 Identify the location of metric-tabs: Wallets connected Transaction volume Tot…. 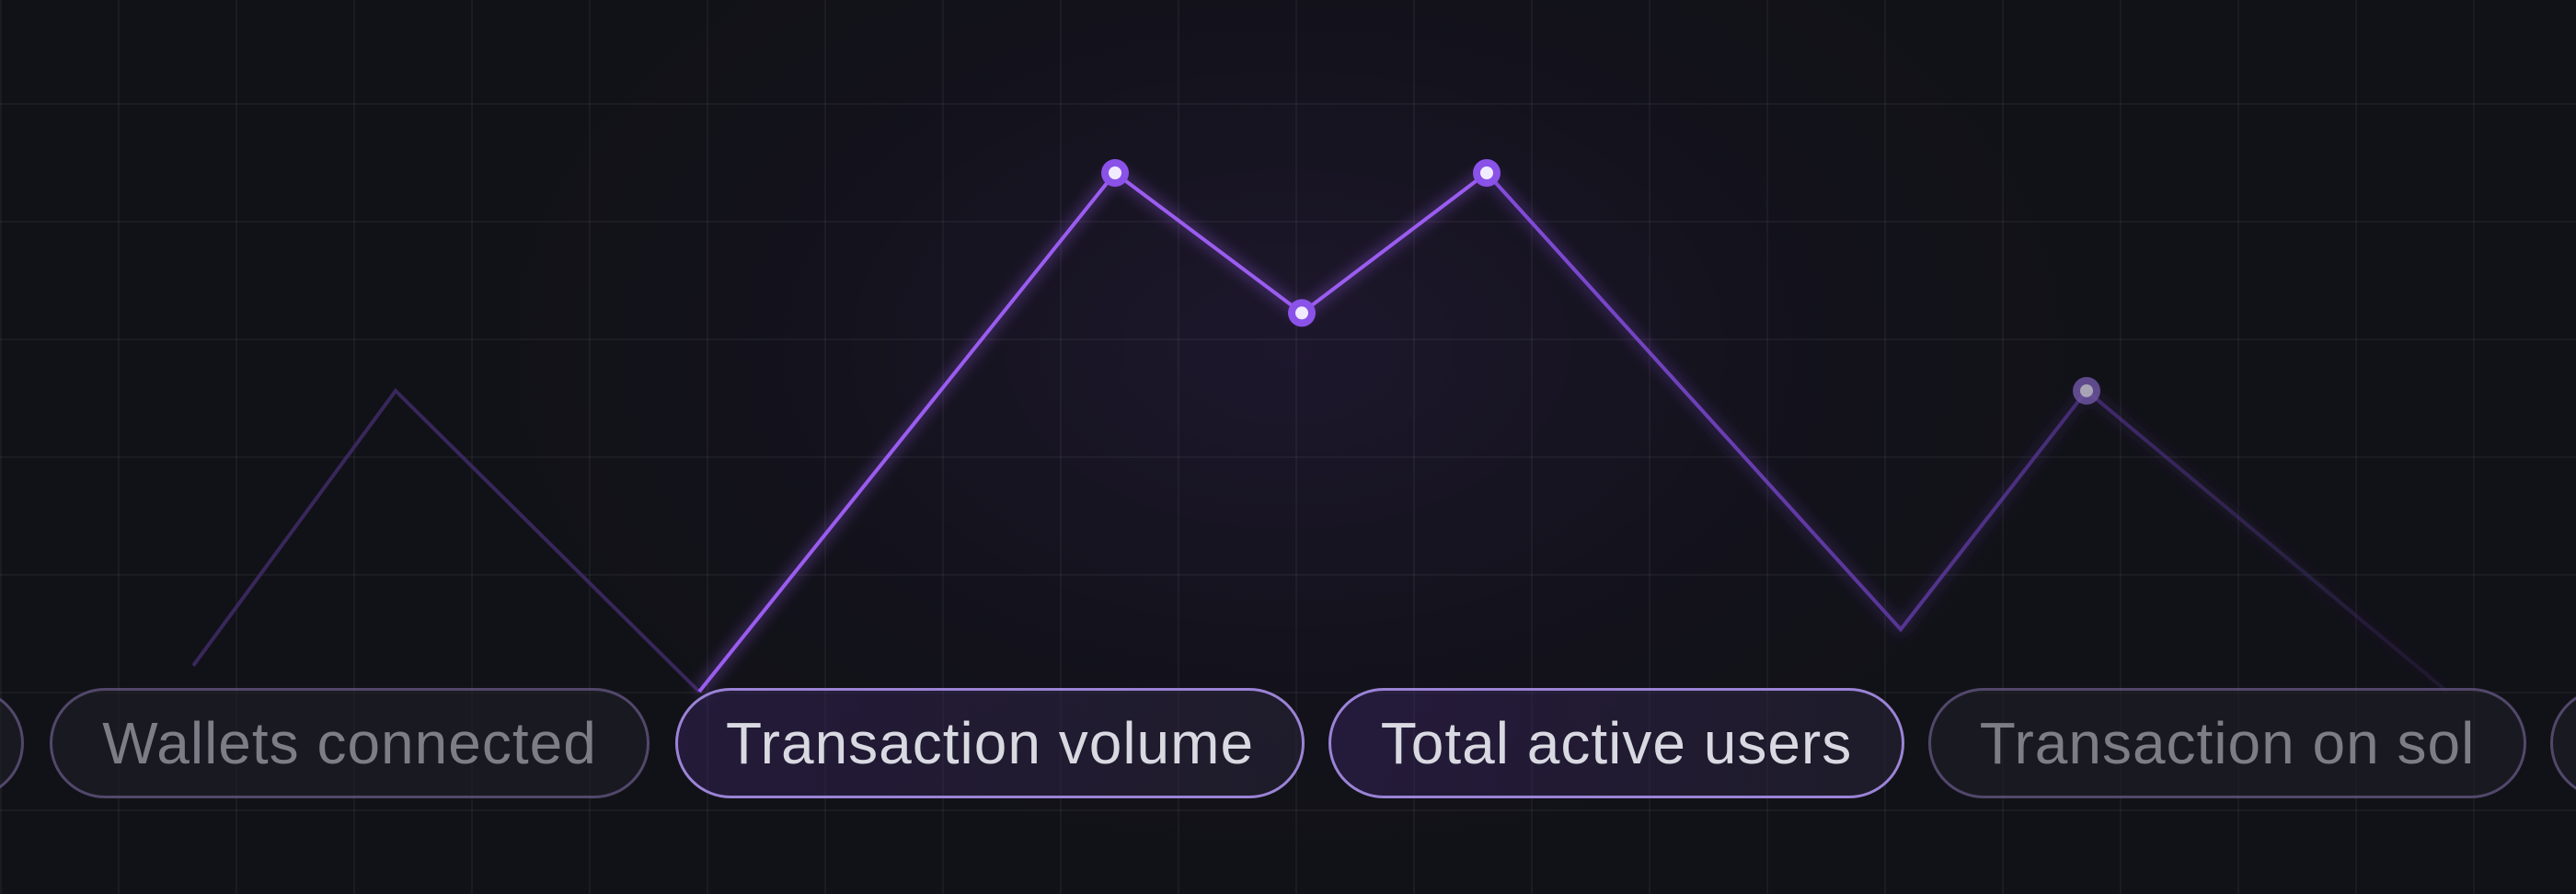
(1288, 745).